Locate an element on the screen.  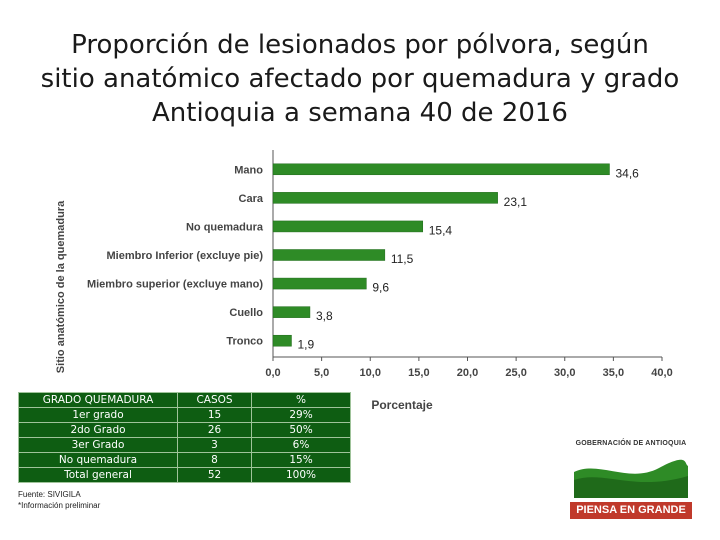
x-tick-label: 30,0 is located at coordinates (564, 373).